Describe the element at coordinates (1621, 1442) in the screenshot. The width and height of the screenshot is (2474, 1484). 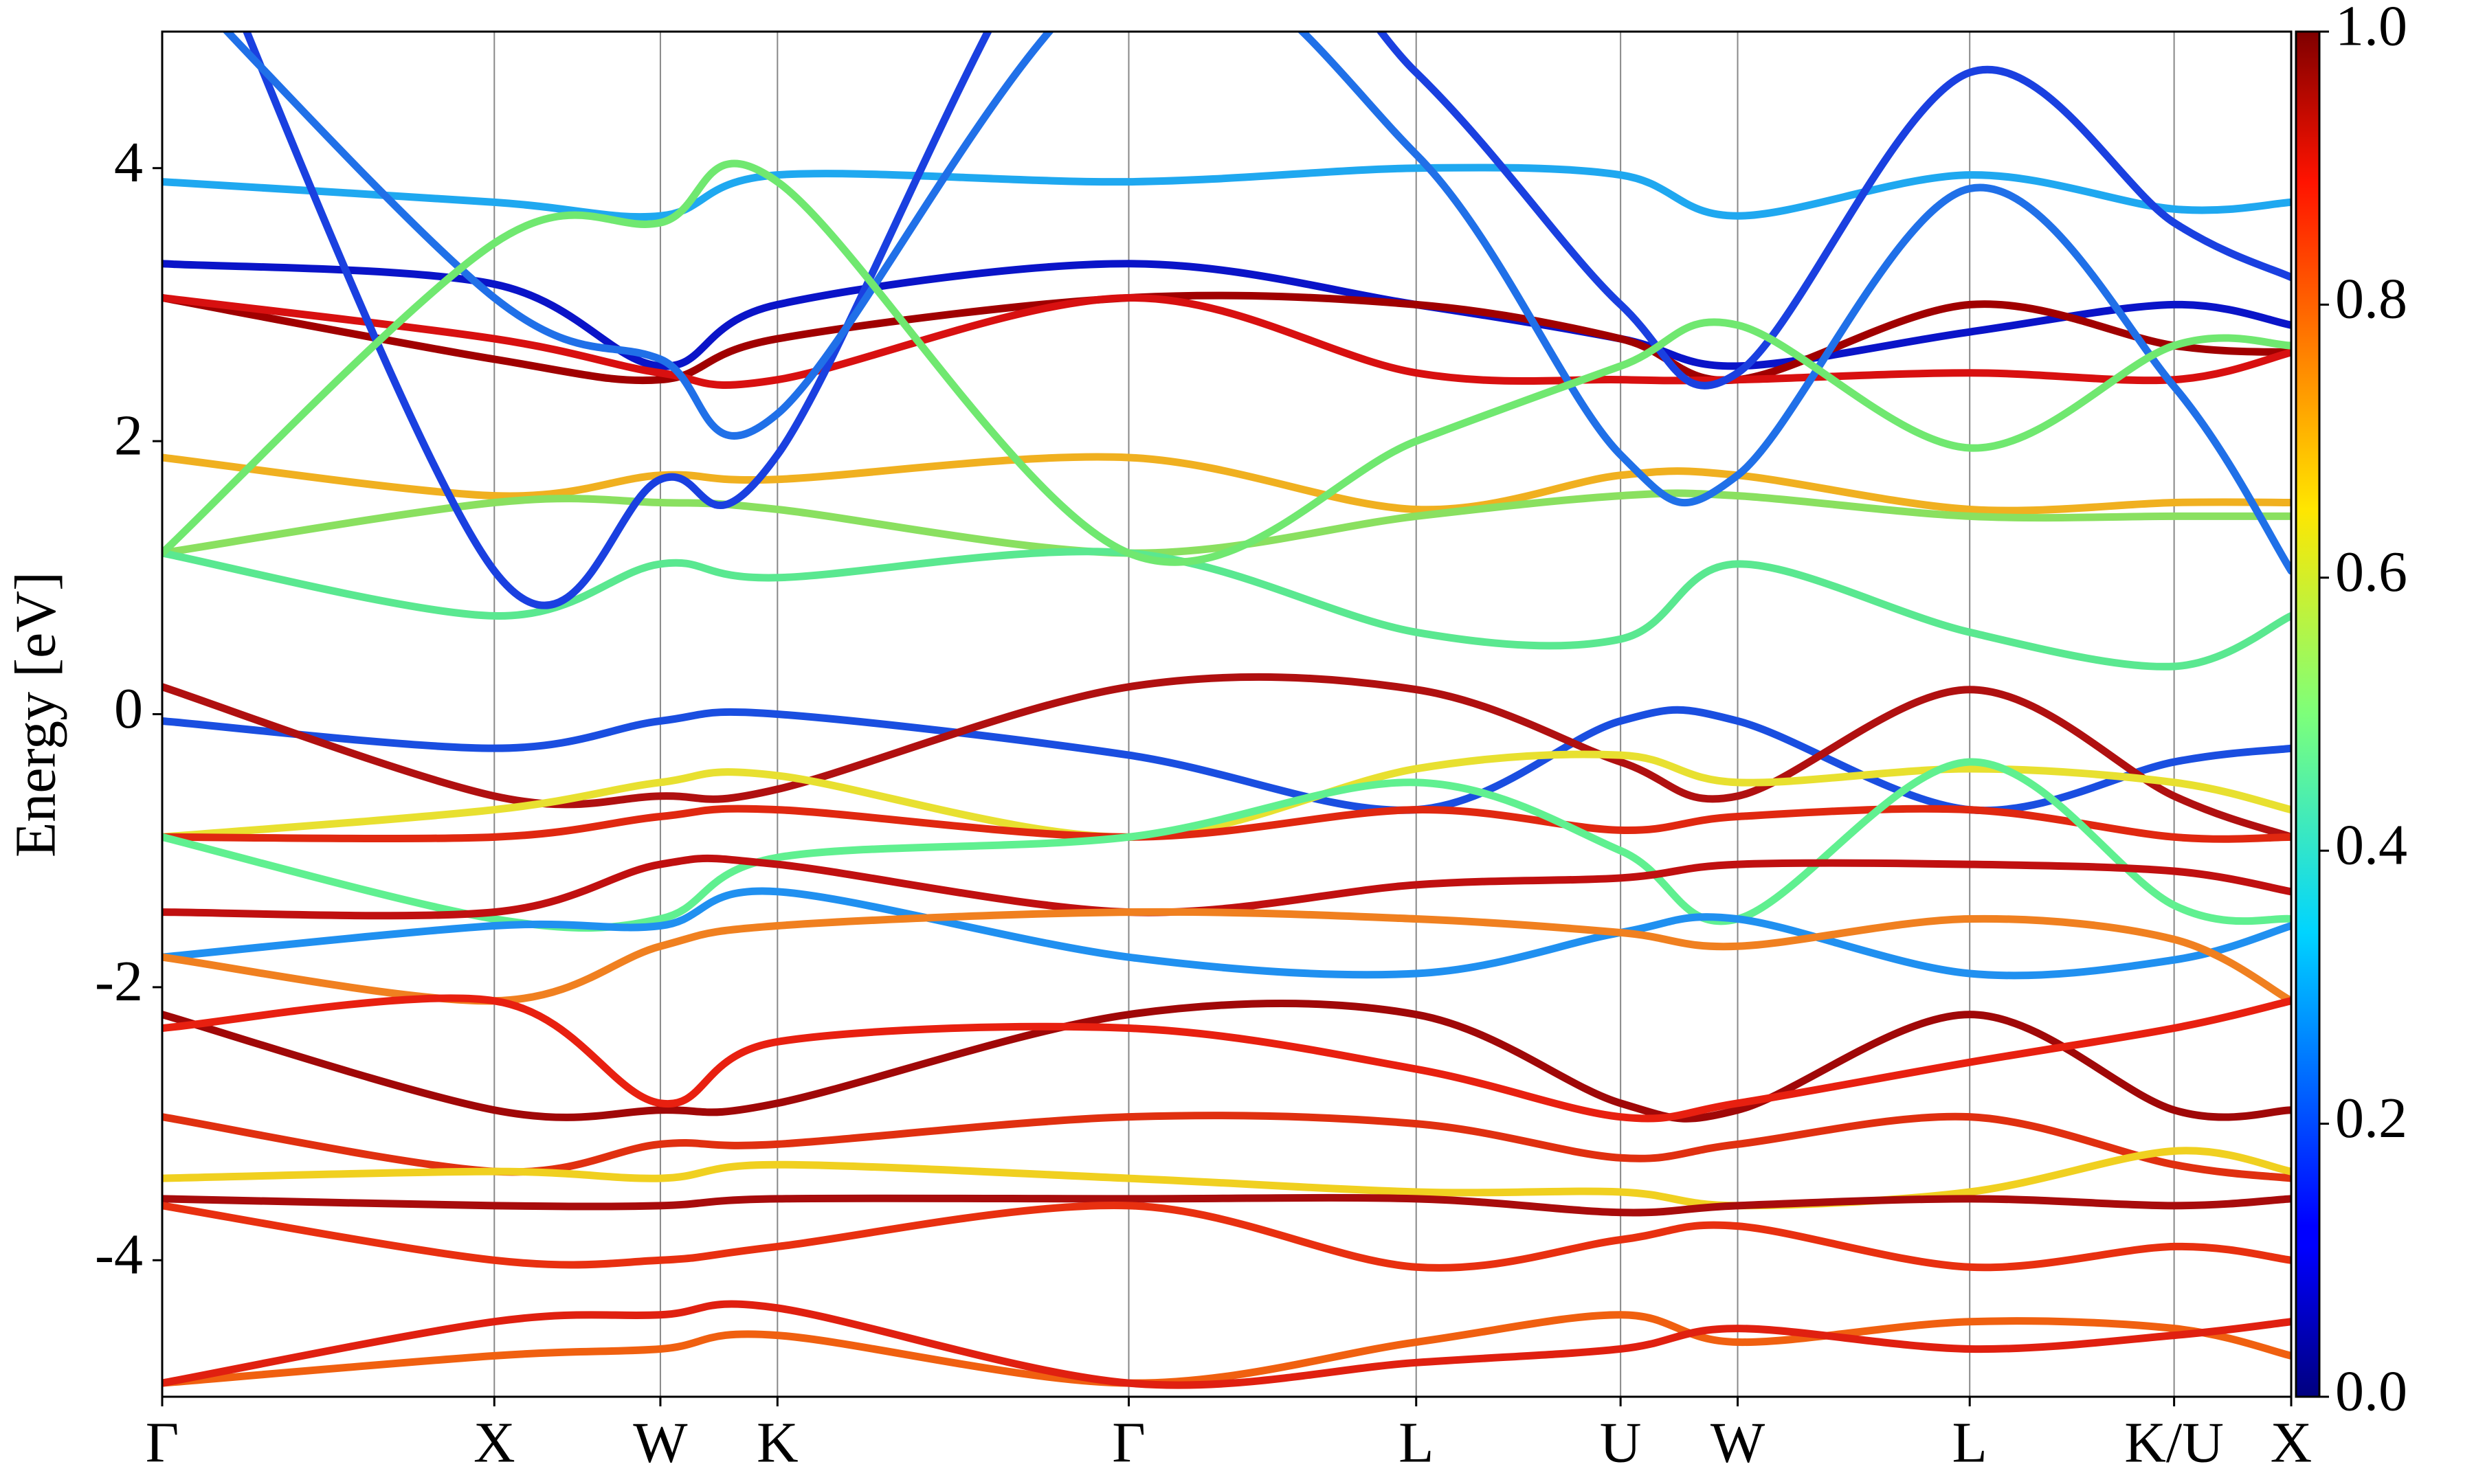
I see `x-tick-label: U` at that location.